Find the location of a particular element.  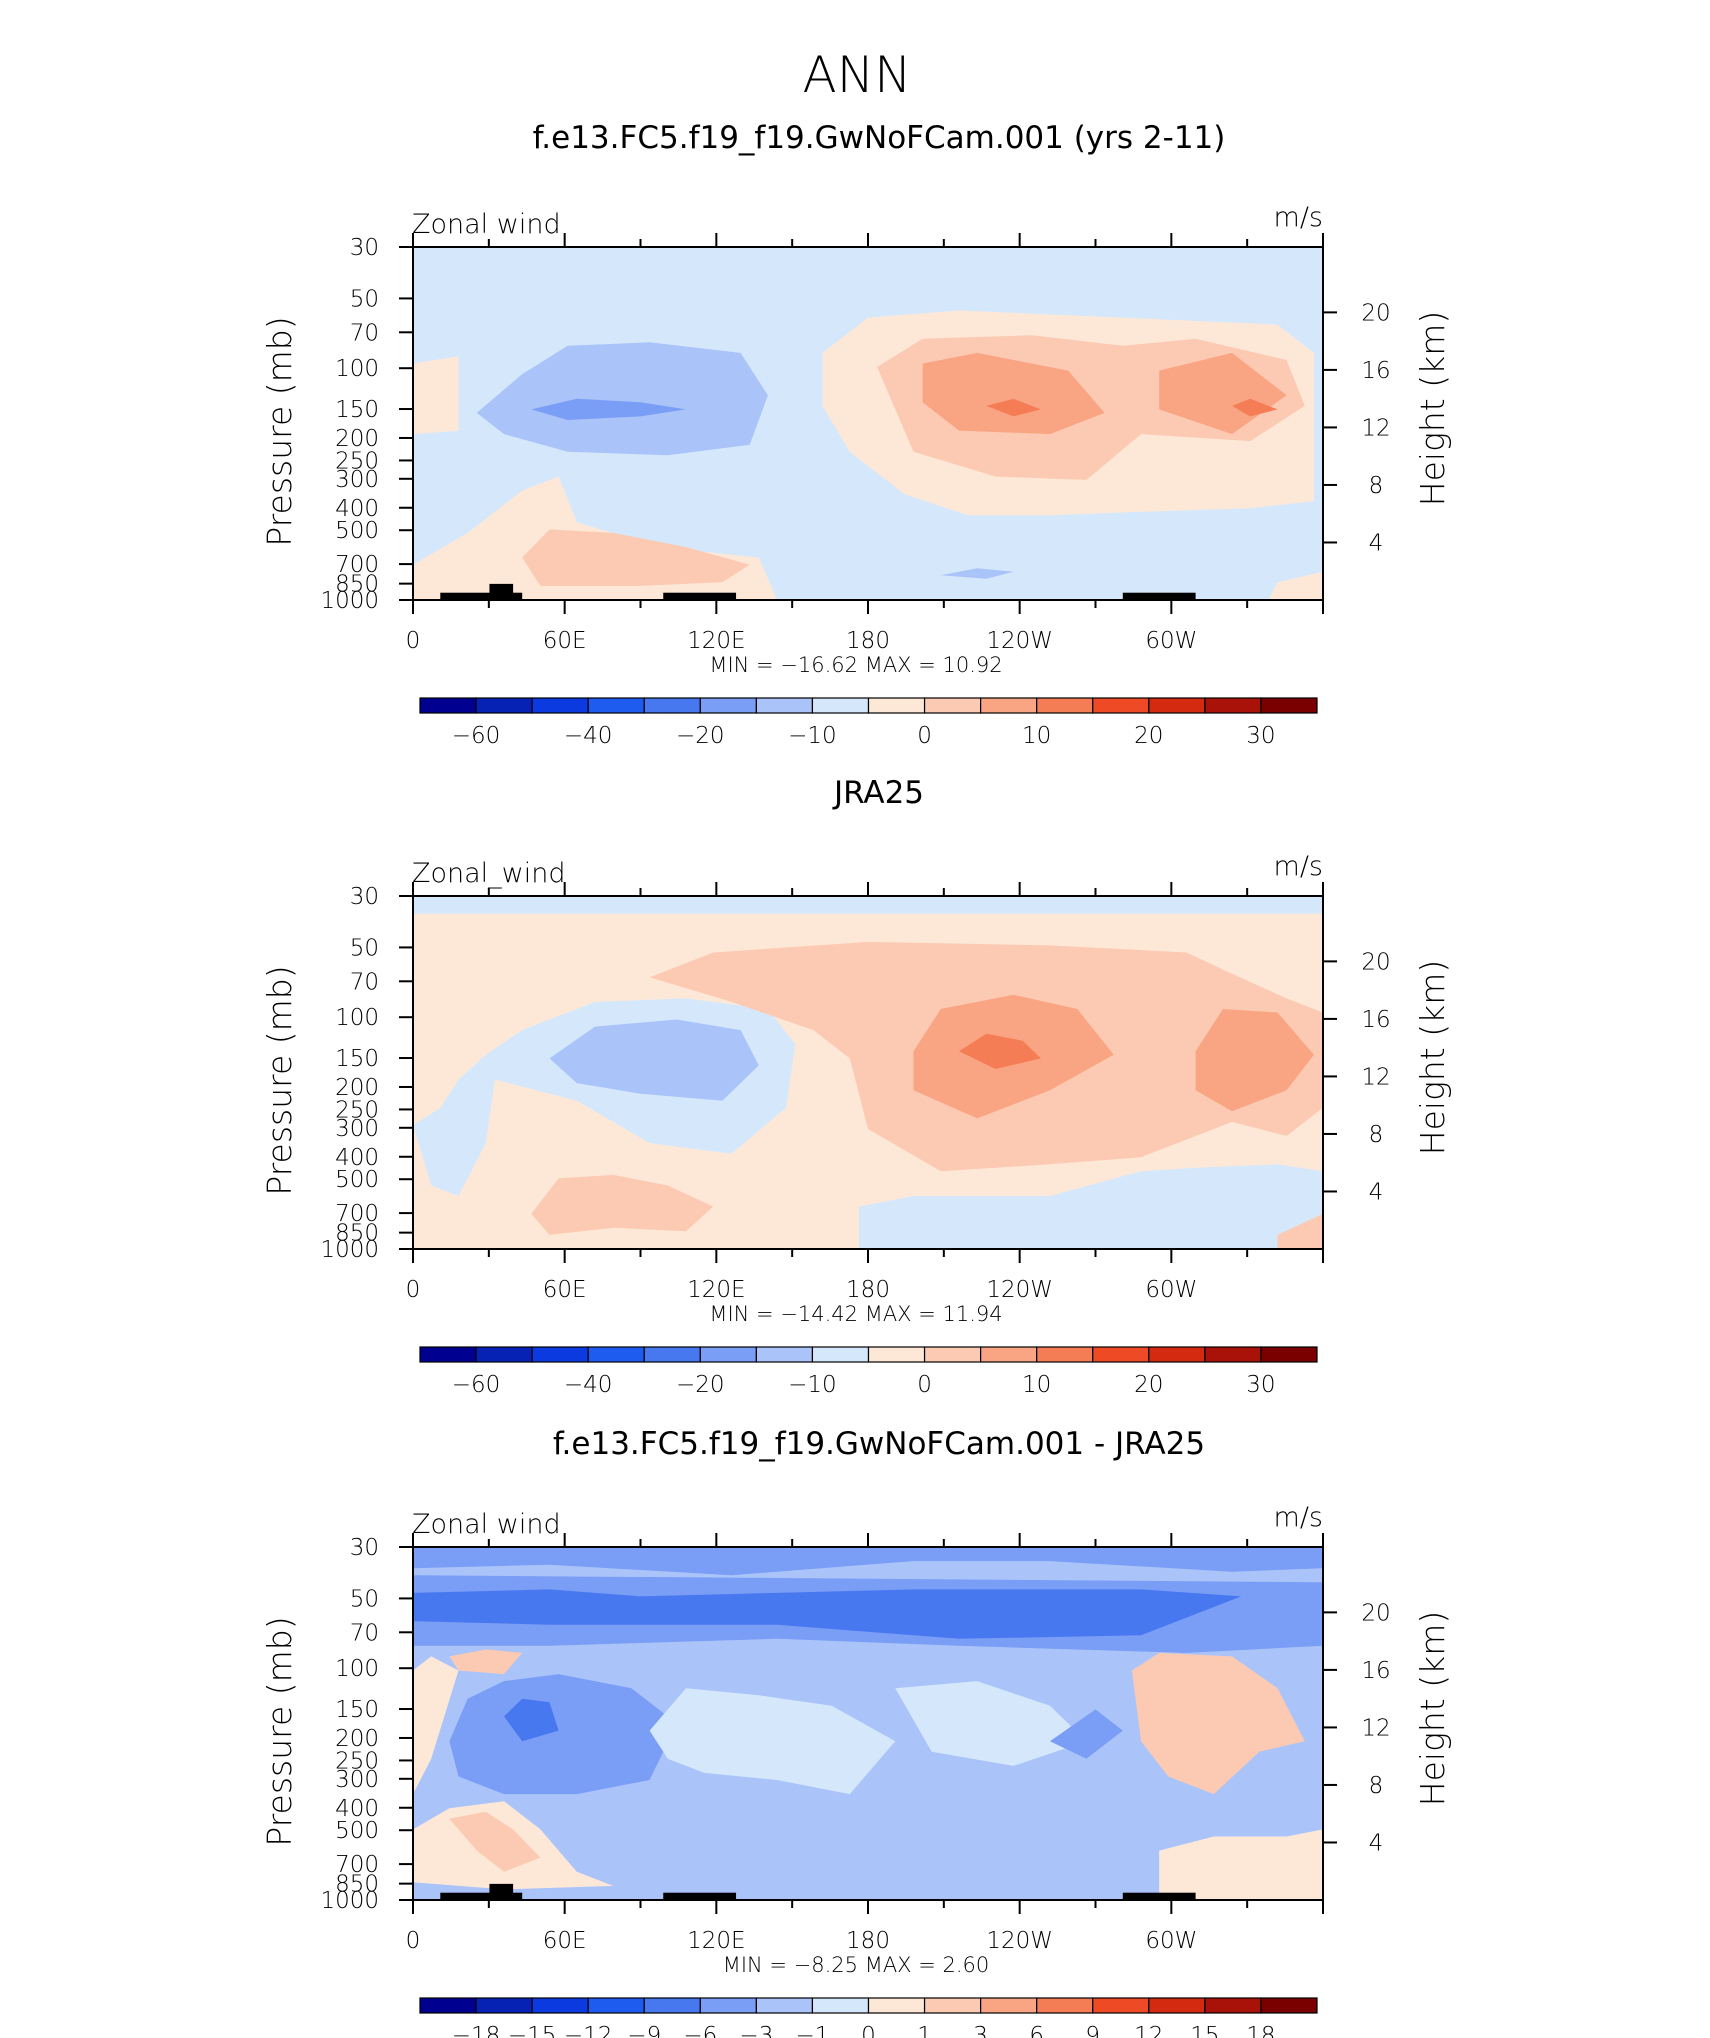

colorbar-label: 3 is located at coordinates (980, 2030).